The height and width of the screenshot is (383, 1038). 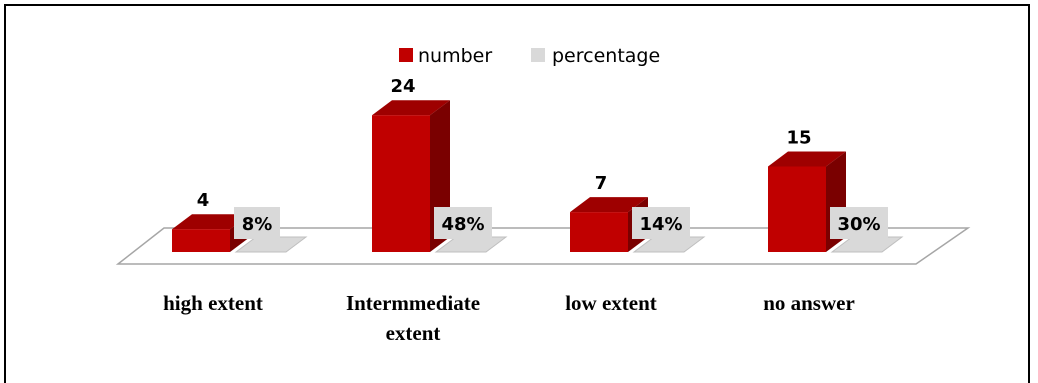 What do you see at coordinates (406, 55) in the screenshot?
I see `legend-swatch-number` at bounding box center [406, 55].